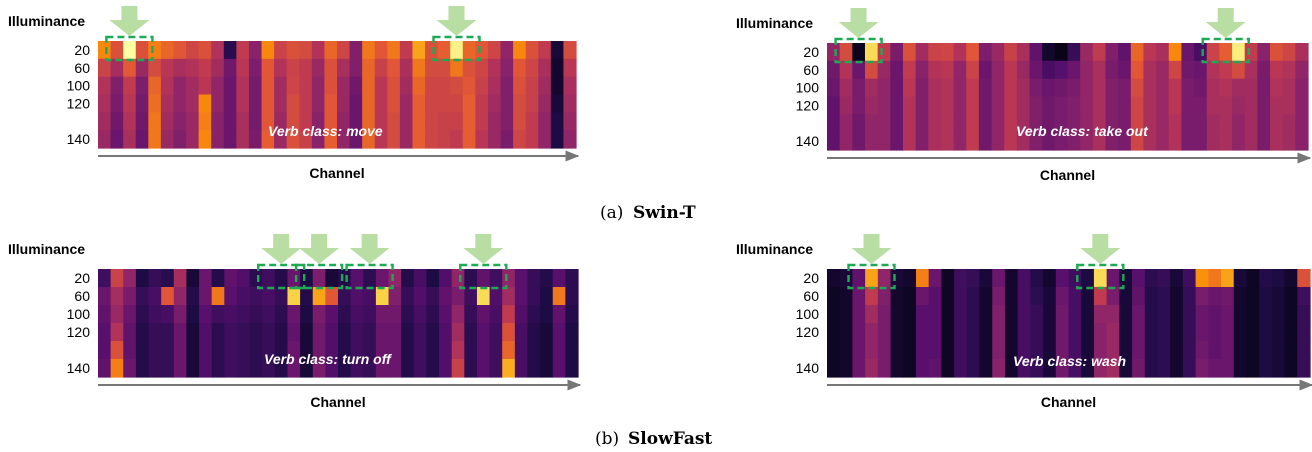  Describe the element at coordinates (808, 368) in the screenshot. I see `y-tick-label: 140` at that location.